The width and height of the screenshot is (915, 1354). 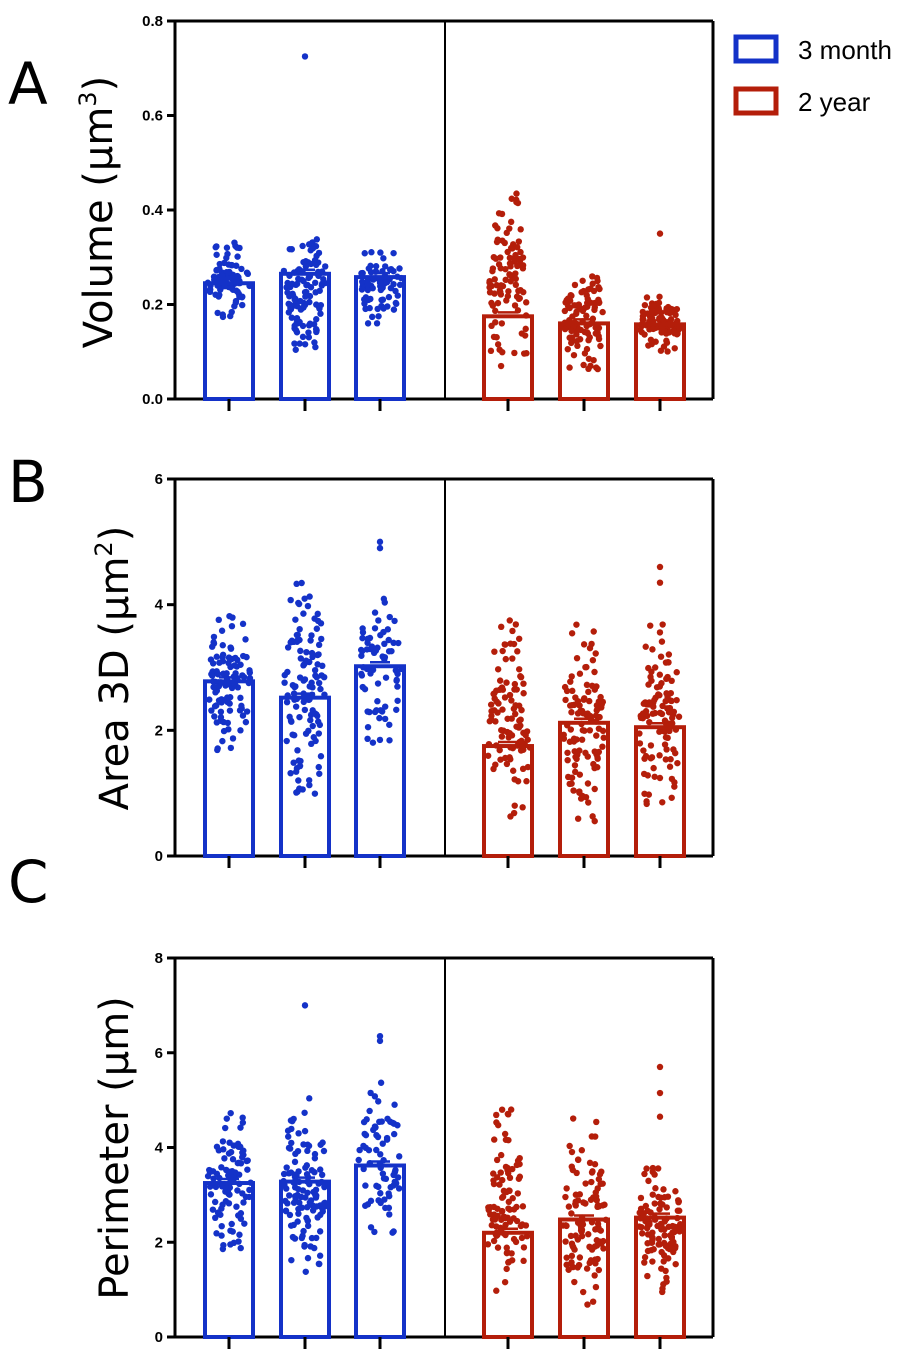 I want to click on legend-swatch-3-month, so click(x=756, y=49).